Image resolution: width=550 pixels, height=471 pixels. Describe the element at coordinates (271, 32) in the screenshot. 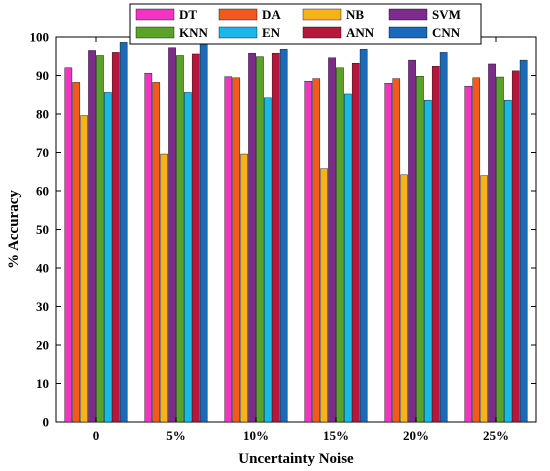

I see `legend-label-en: EN` at that location.